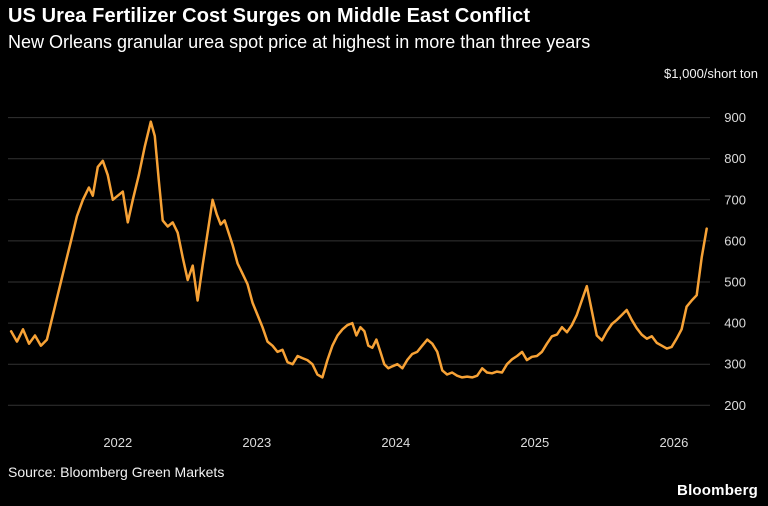  Describe the element at coordinates (735, 117) in the screenshot. I see `y-tick-label: 900` at that location.